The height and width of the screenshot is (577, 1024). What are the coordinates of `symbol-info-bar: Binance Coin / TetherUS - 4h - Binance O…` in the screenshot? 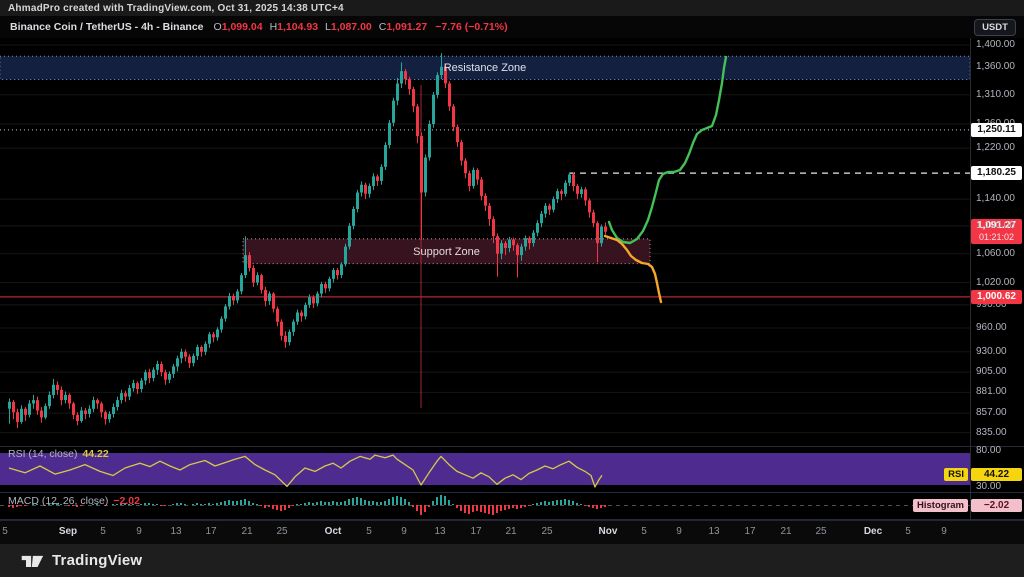 It's located at (512, 27).